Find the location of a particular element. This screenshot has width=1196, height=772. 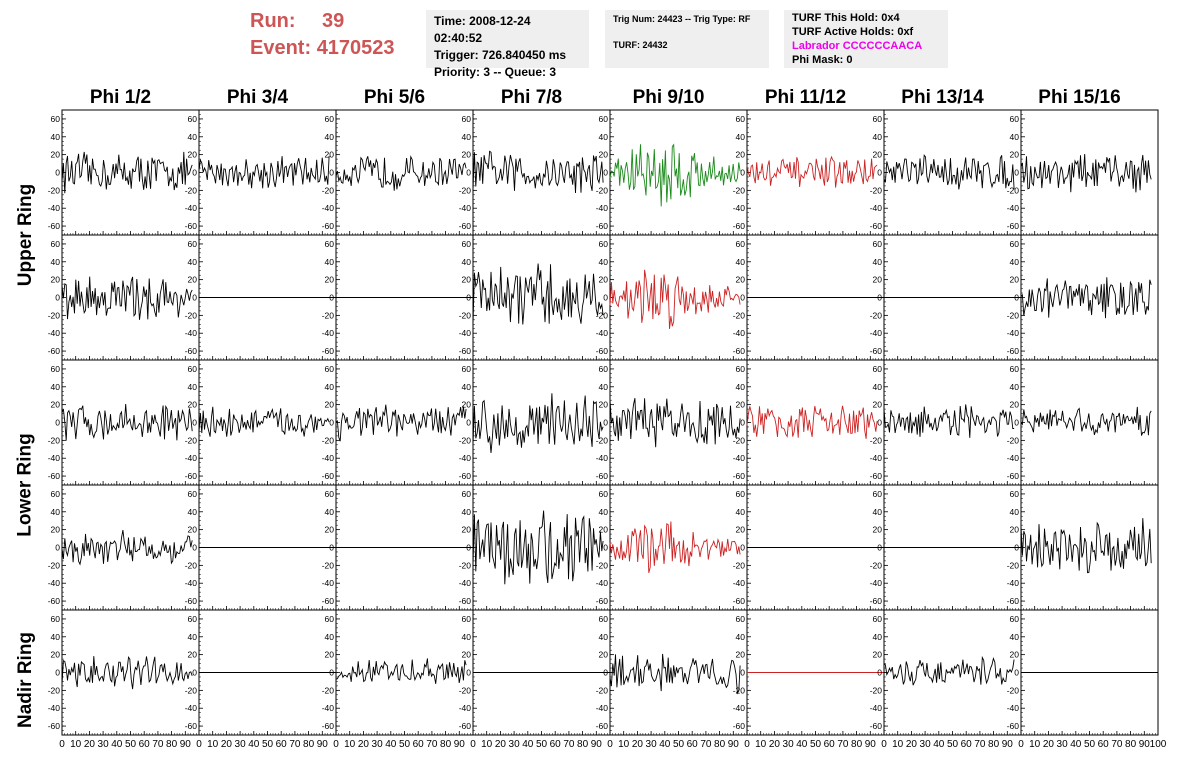

x-tick-label: 0 is located at coordinates (610, 744).